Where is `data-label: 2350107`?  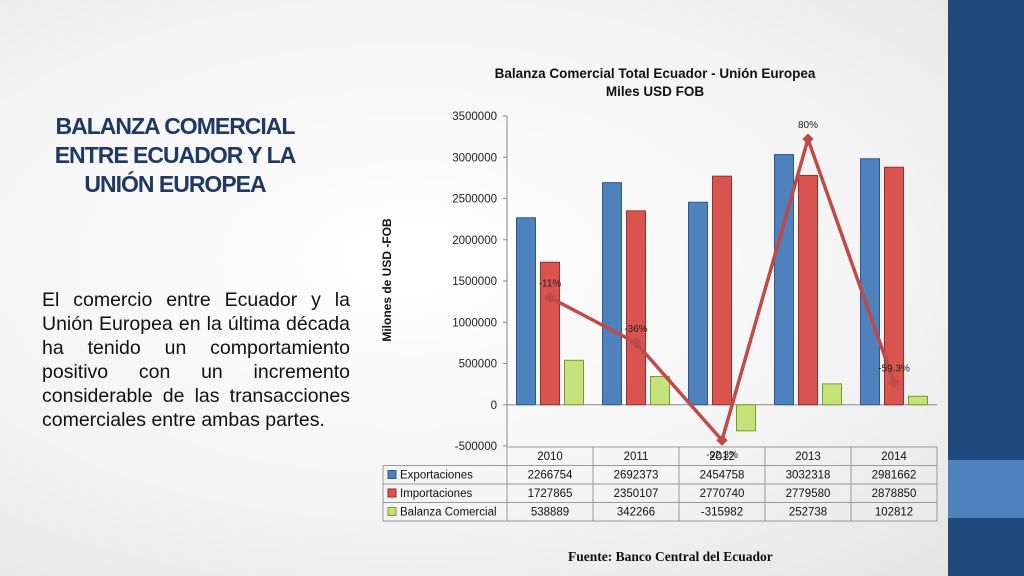 data-label: 2350107 is located at coordinates (636, 494).